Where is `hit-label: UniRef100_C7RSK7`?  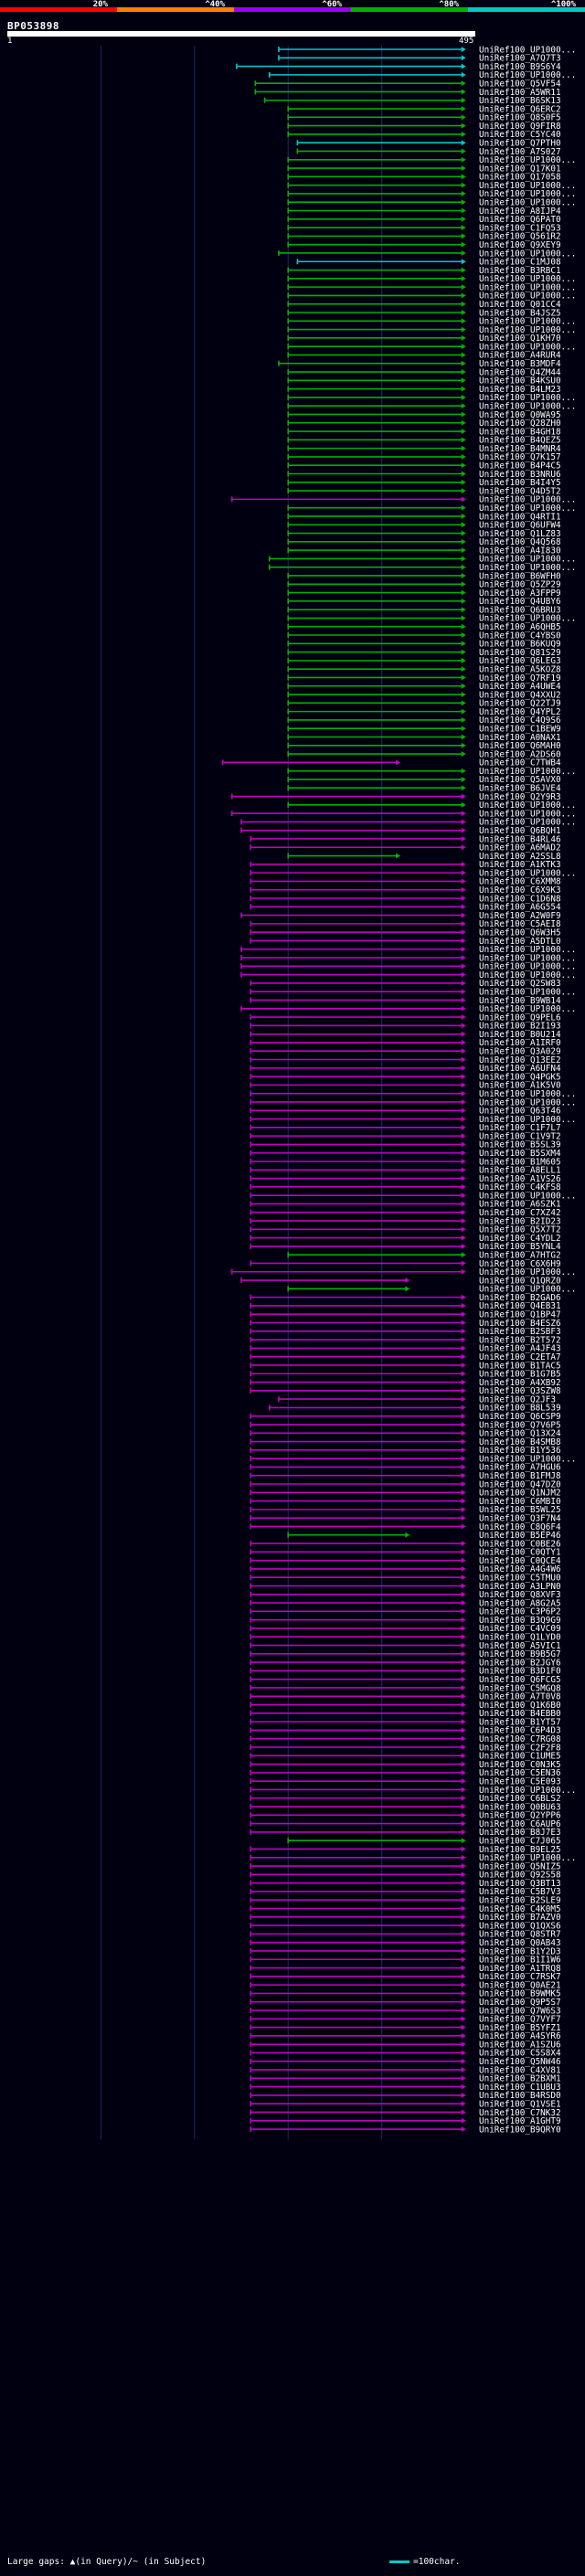 hit-label: UniRef100_C7RSK7 is located at coordinates (520, 1977).